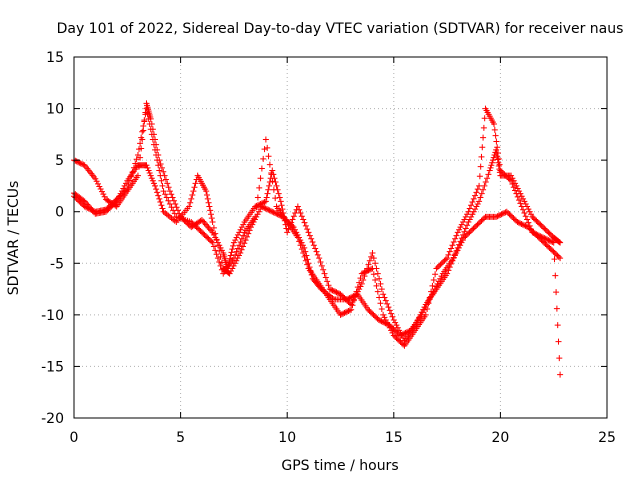 The image size is (640, 480). Describe the element at coordinates (52, 419) in the screenshot. I see `y-tick-label: -20` at that location.